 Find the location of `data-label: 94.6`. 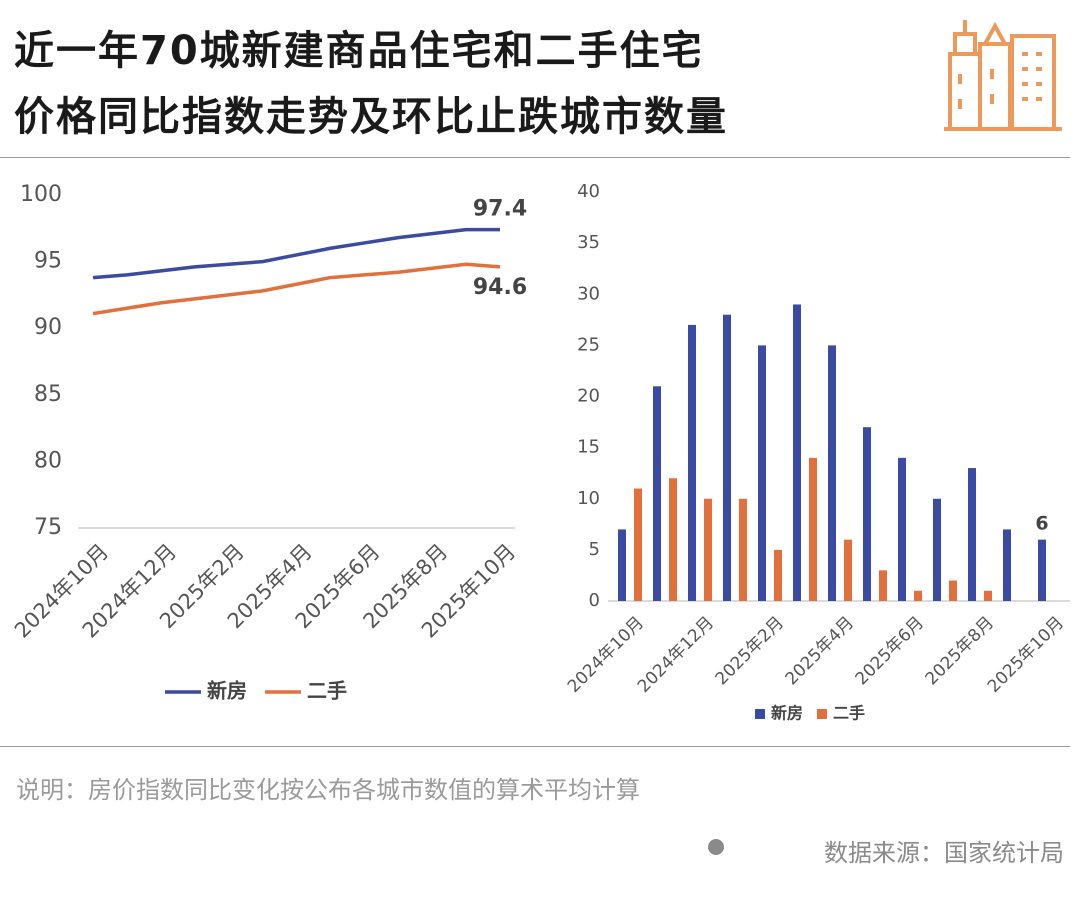

data-label: 94.6 is located at coordinates (500, 287).